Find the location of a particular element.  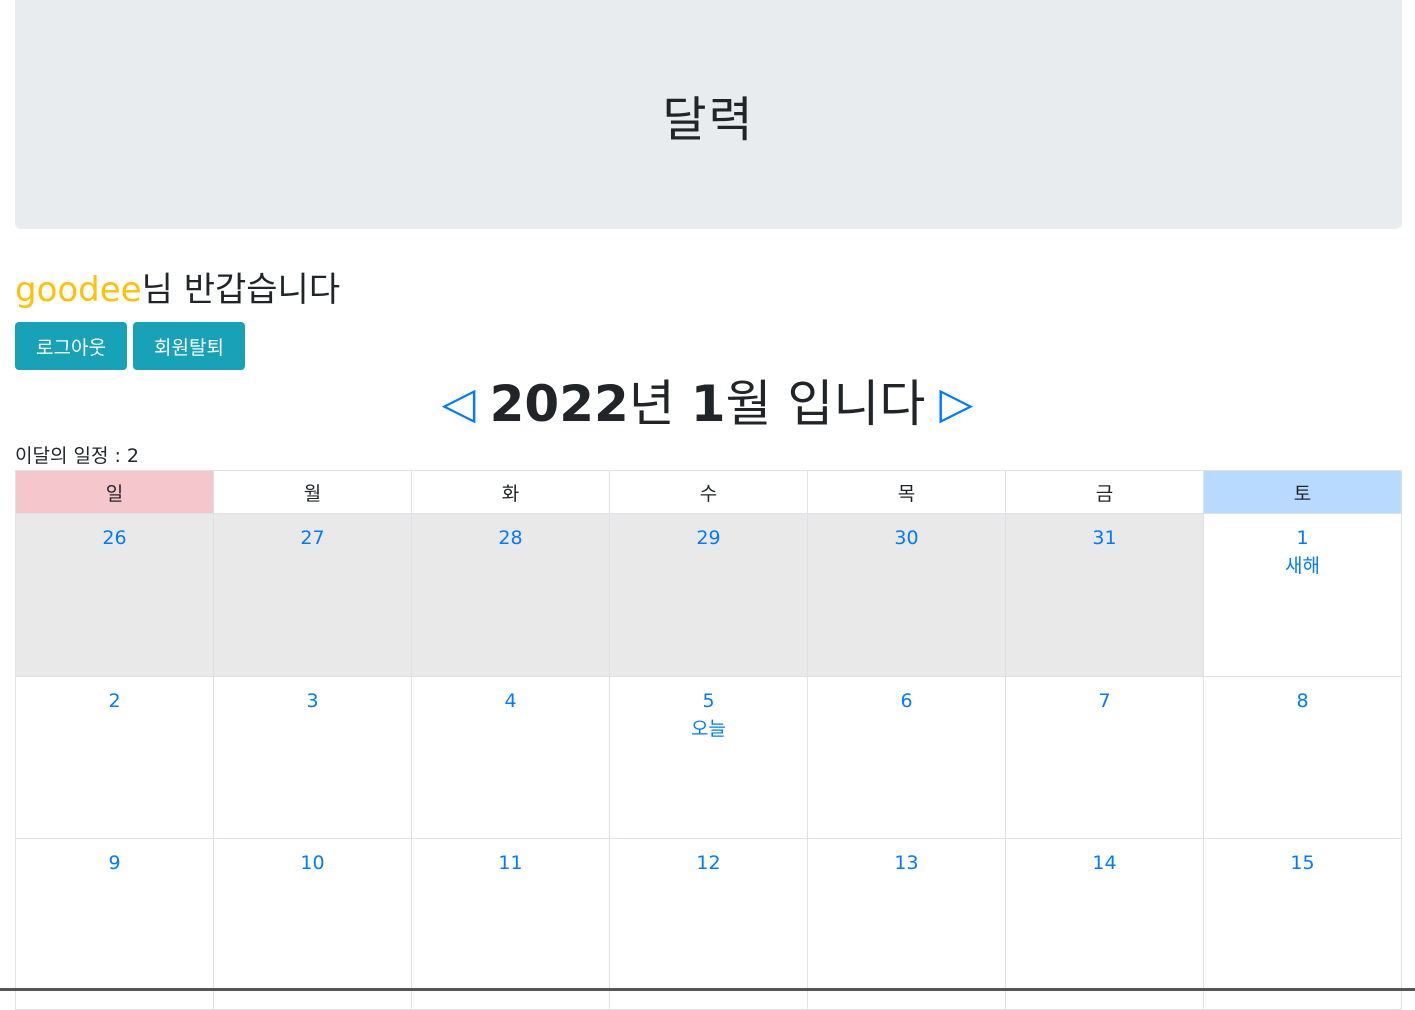

day-number: 13 is located at coordinates (906, 863).